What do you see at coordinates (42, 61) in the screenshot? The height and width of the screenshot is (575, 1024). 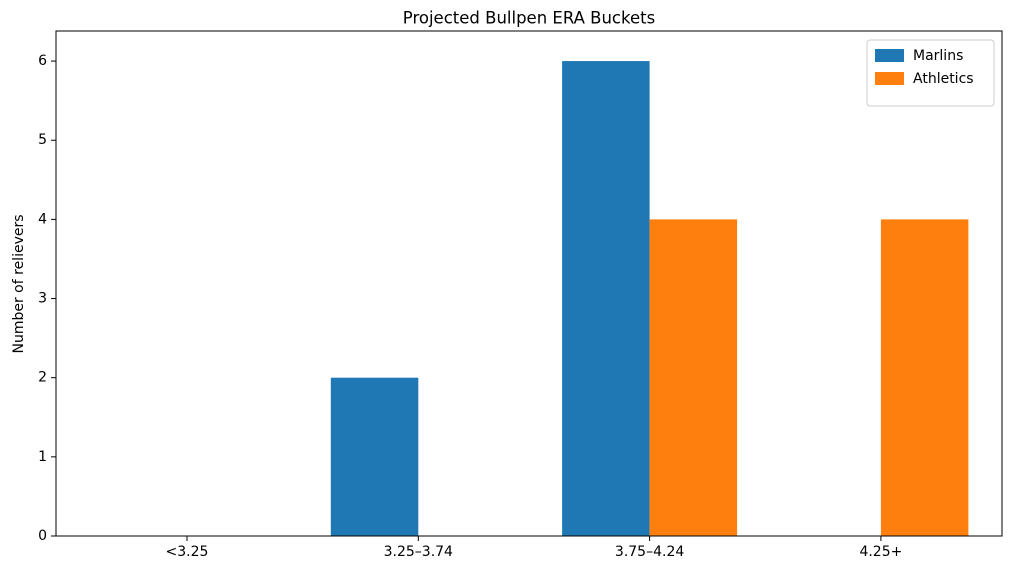 I see `y-tick-label: 6` at bounding box center [42, 61].